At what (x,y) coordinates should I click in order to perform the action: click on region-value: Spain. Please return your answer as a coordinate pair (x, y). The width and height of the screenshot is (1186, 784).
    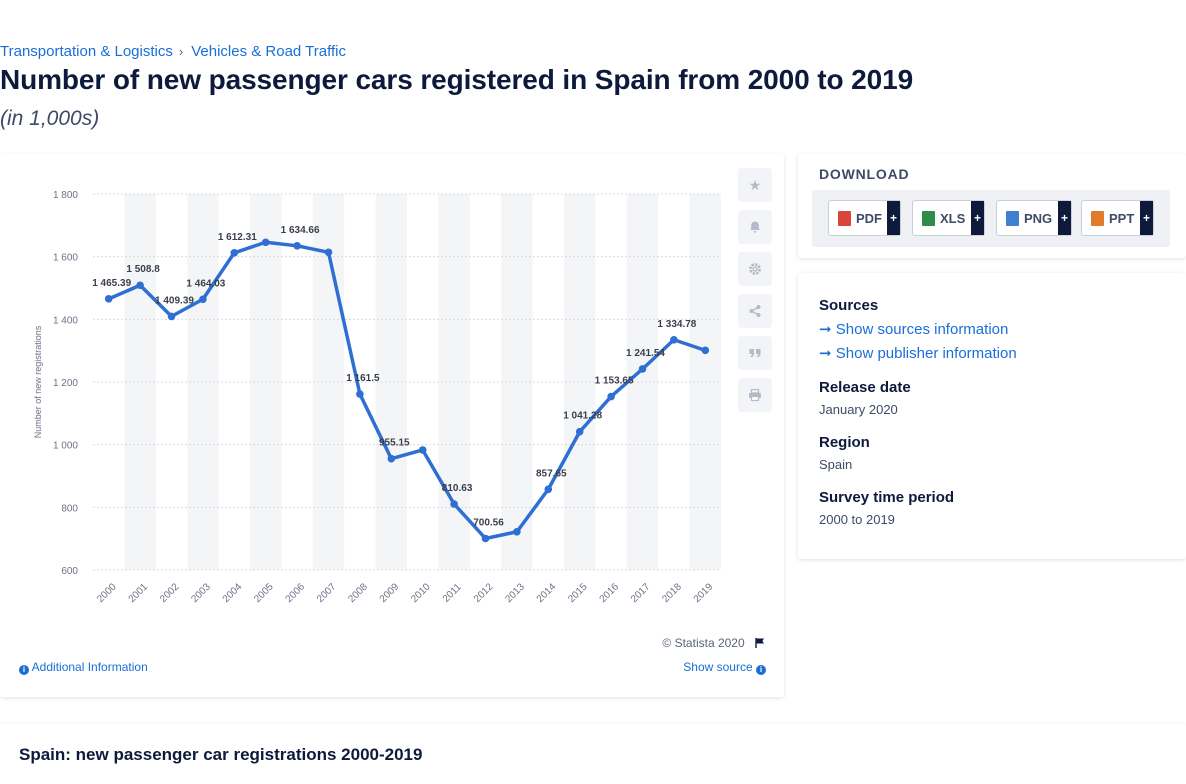
    Looking at the image, I should click on (836, 464).